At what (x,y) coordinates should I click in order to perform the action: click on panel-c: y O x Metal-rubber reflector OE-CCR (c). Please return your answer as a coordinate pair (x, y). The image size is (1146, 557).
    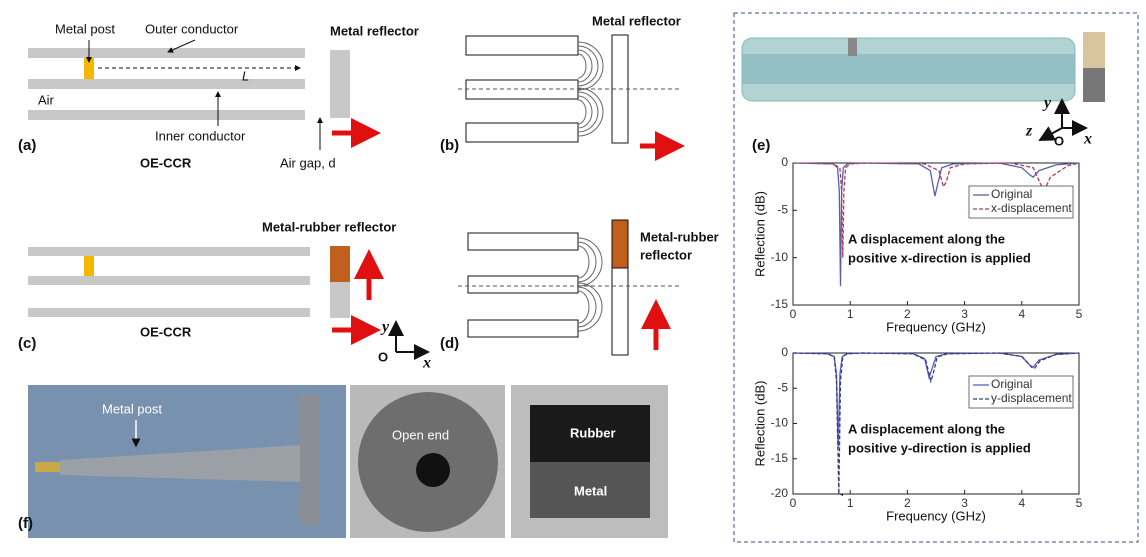
    Looking at the image, I should click on (224, 295).